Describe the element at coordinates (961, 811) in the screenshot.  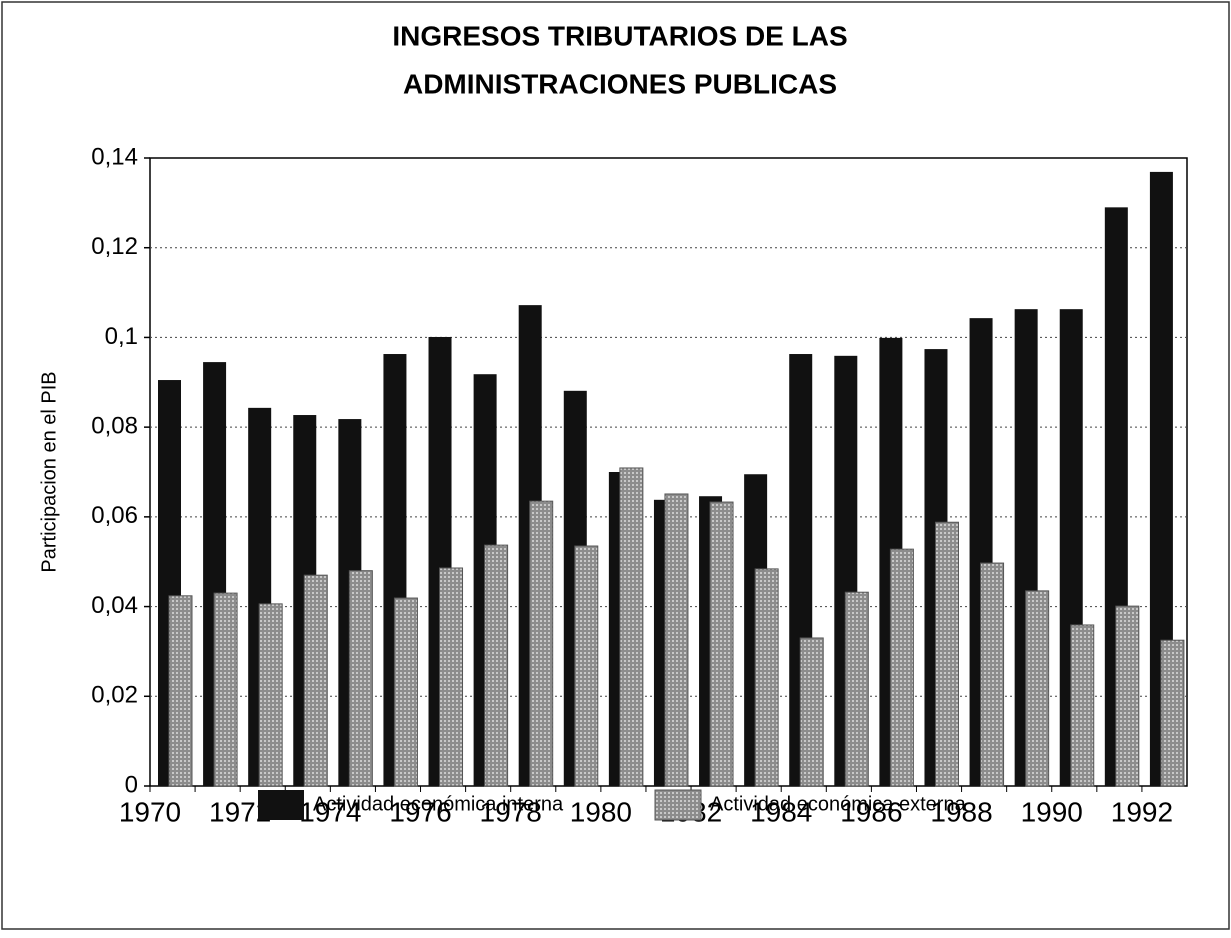
I see `x-tick-label: 1988` at that location.